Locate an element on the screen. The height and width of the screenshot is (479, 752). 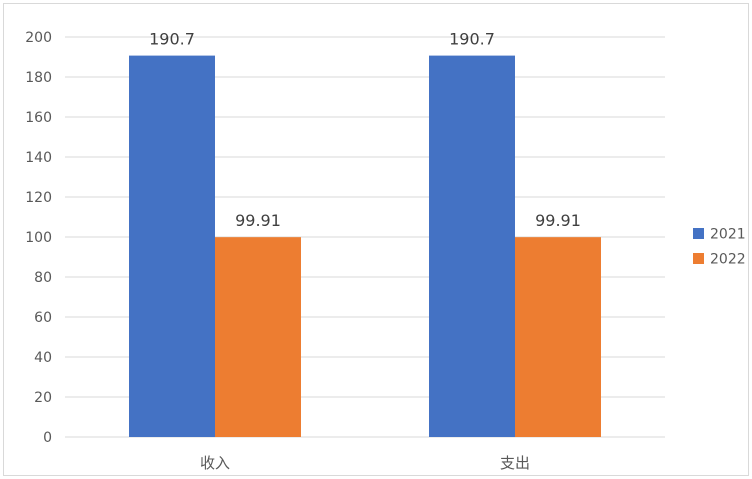
x-category-label: 支出 is located at coordinates (515, 463).